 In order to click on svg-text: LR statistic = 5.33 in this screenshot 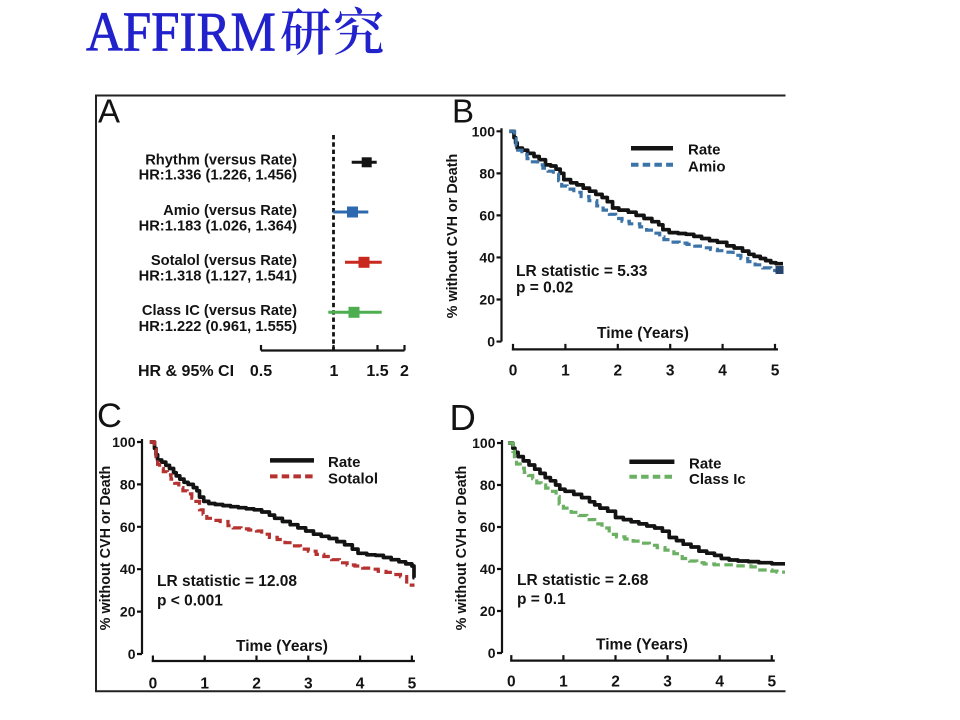, I will do `click(582, 271)`.